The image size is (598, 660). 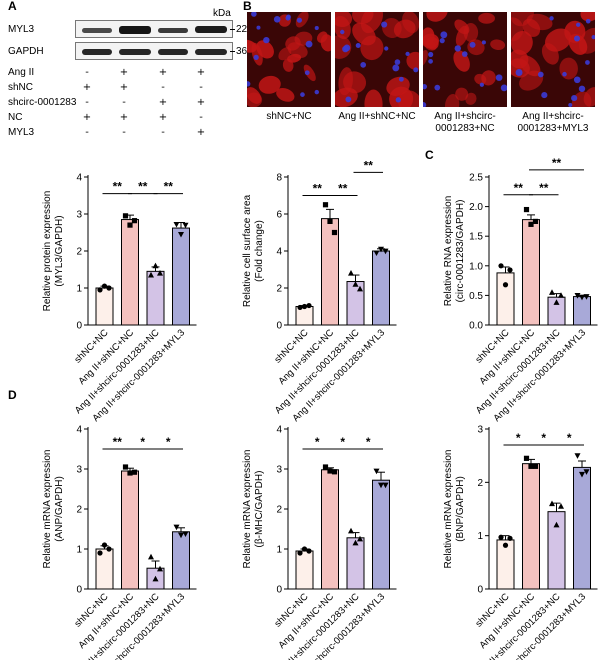 What do you see at coordinates (553, 59) in the screenshot?
I see `micrograph-image` at bounding box center [553, 59].